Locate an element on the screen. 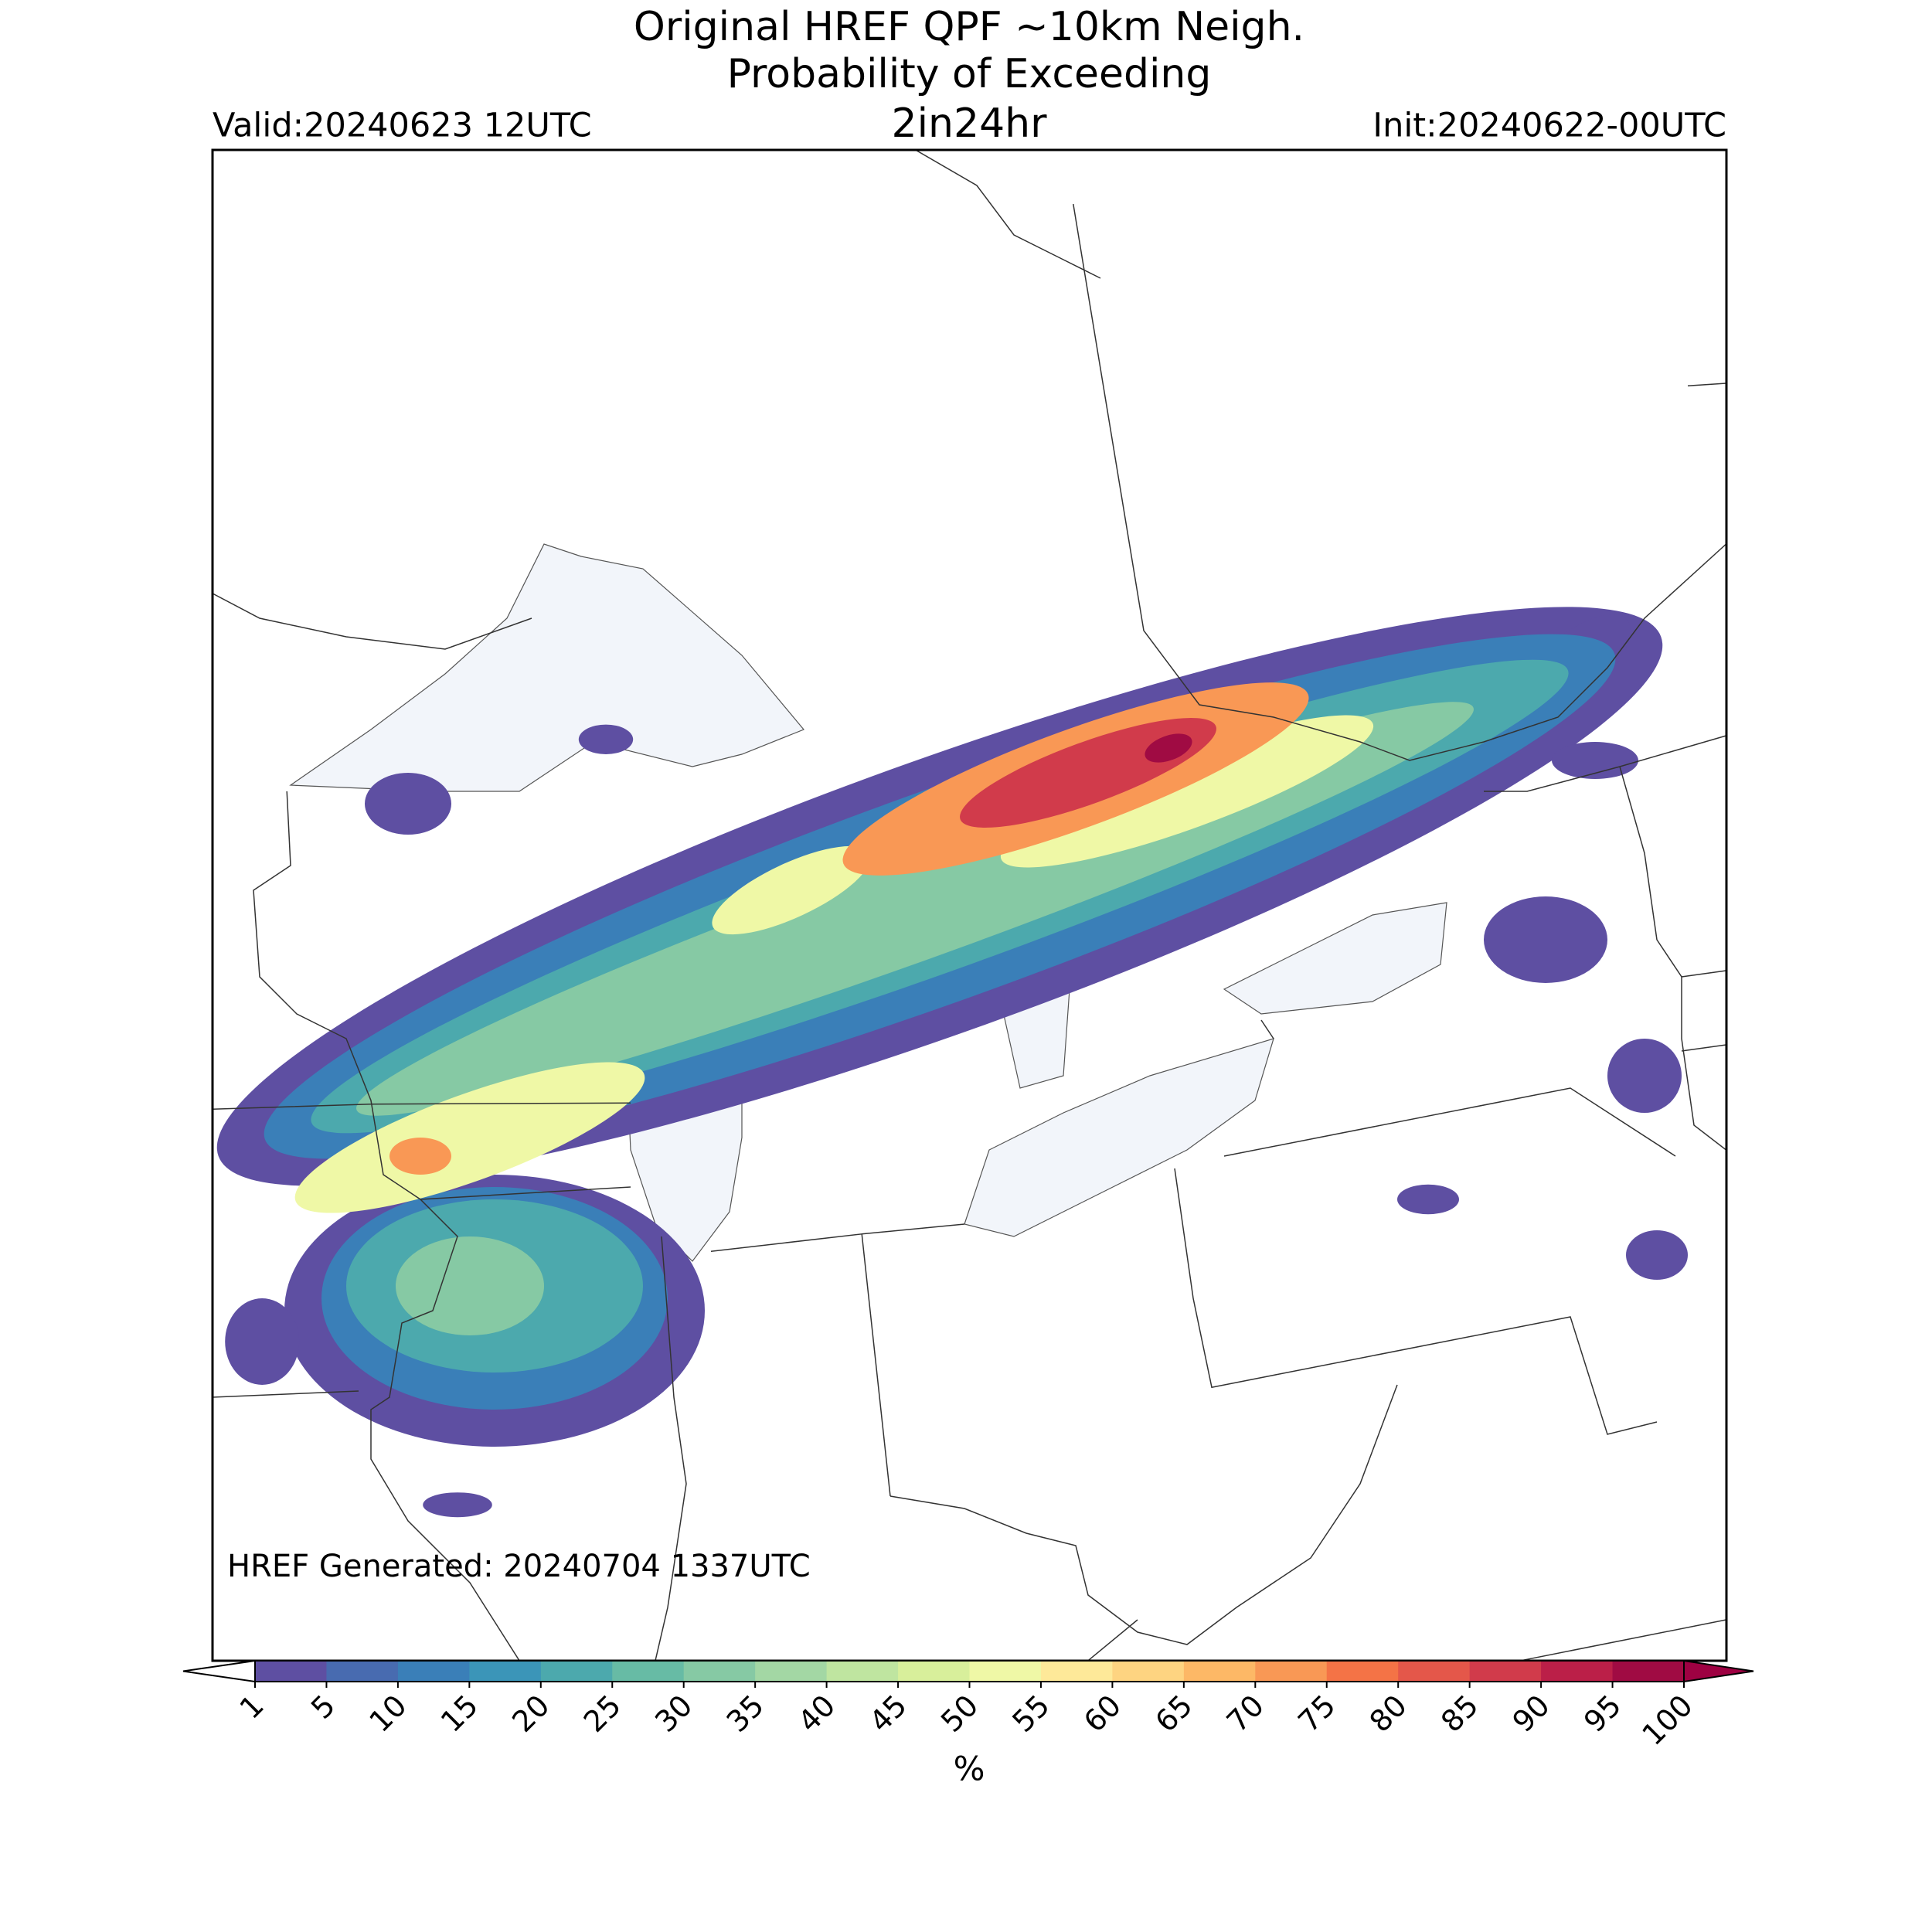 The height and width of the screenshot is (1932, 1932). colorbar-tick-label: 90 is located at coordinates (1531, 1714).